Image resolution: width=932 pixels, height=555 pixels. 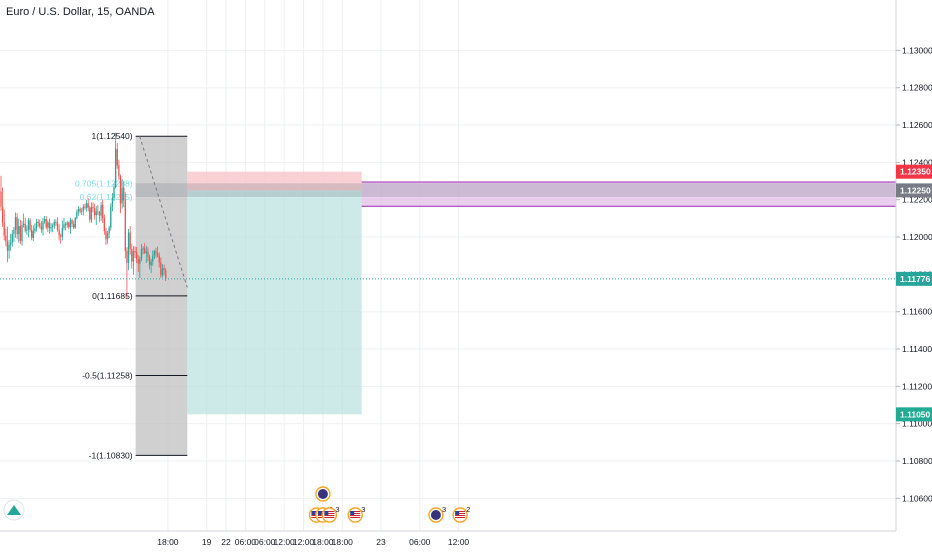 What do you see at coordinates (226, 542) in the screenshot?
I see `time-tick-label: 22` at bounding box center [226, 542].